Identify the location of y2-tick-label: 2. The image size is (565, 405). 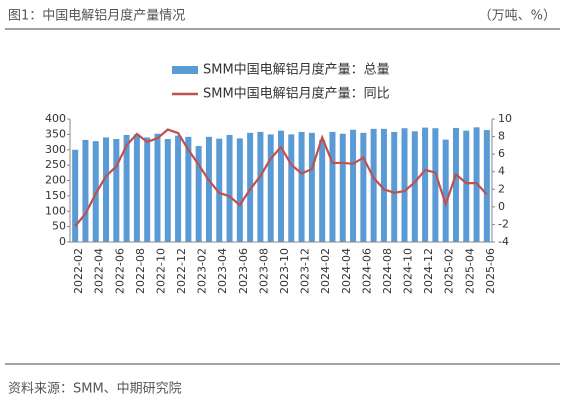
(501, 188).